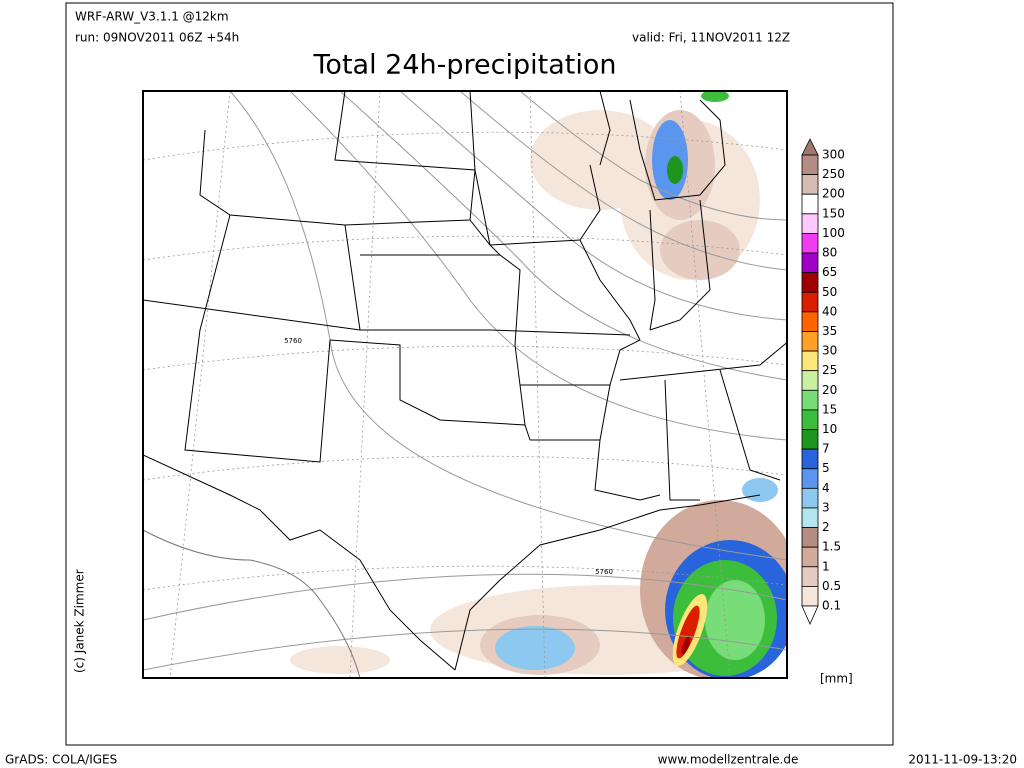 This screenshot has height=768, width=1024. Describe the element at coordinates (80, 621) in the screenshot. I see `credit: (c) Janek Zimmer` at that location.